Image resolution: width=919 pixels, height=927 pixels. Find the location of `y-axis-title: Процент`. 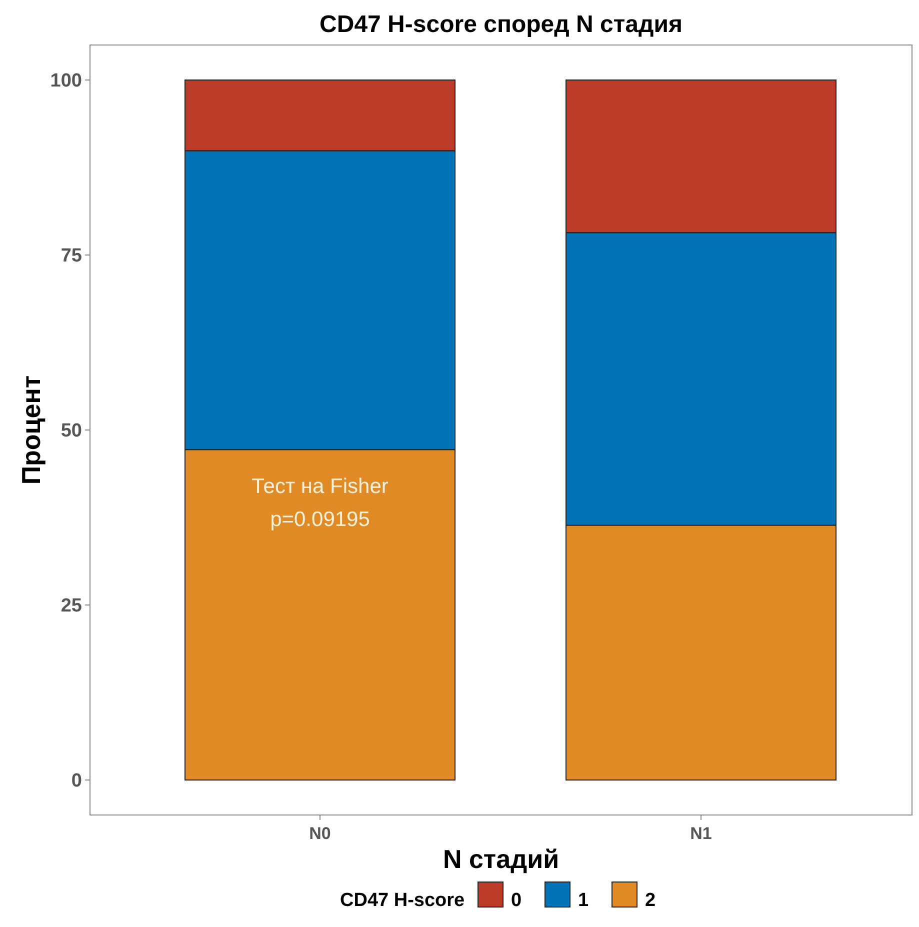

y-axis-title: Процент is located at coordinates (31, 430).